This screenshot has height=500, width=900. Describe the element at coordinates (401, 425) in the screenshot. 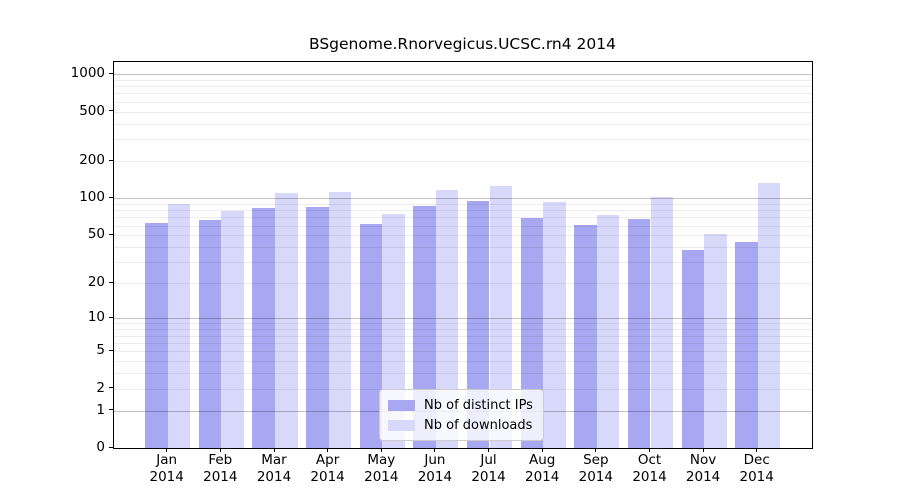

I see `legend-swatch-downloads` at that location.